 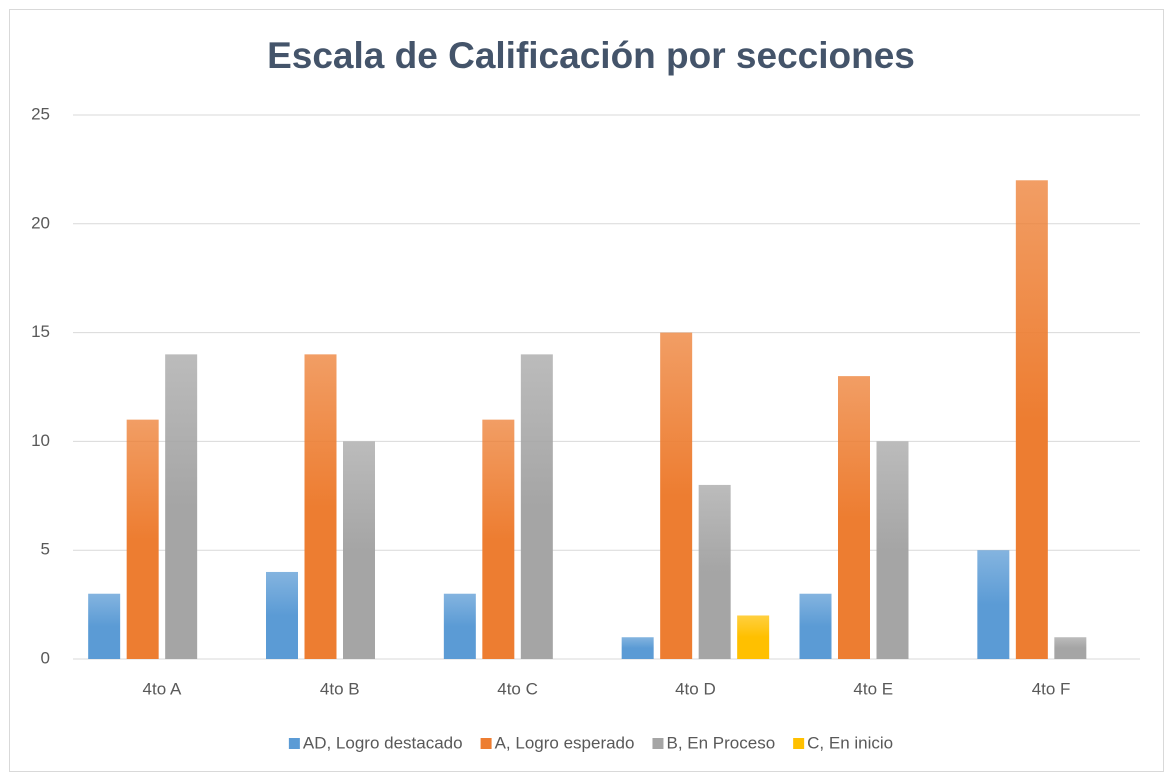 I want to click on legend-label: A, Logro esperado, so click(x=565, y=742).